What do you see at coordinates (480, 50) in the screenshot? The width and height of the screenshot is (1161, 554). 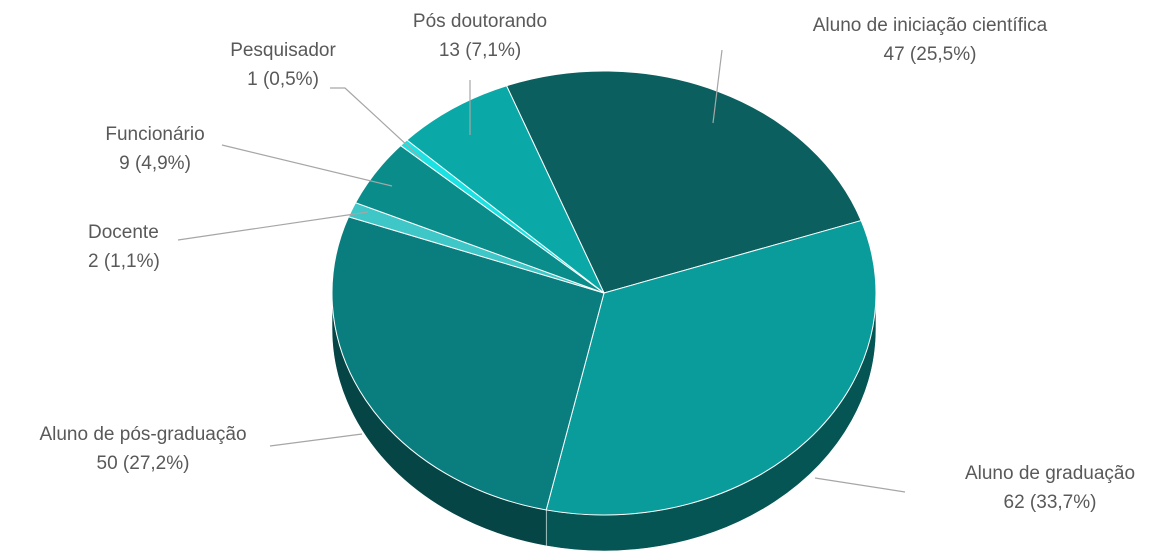 I see `slice-value-label: 13 (7,1%)` at bounding box center [480, 50].